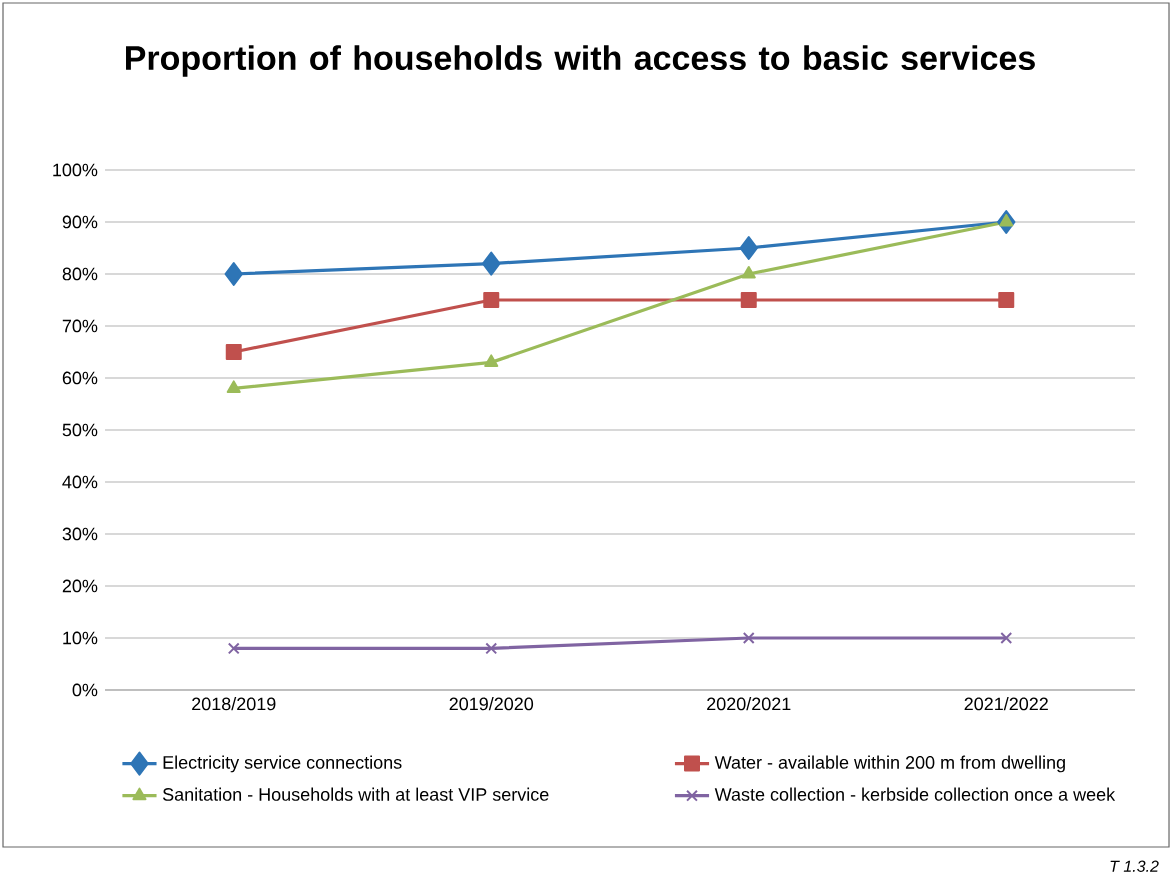 This screenshot has width=1172, height=881. I want to click on legend-label: Sanitation - Households with at least VIP service, so click(355, 794).